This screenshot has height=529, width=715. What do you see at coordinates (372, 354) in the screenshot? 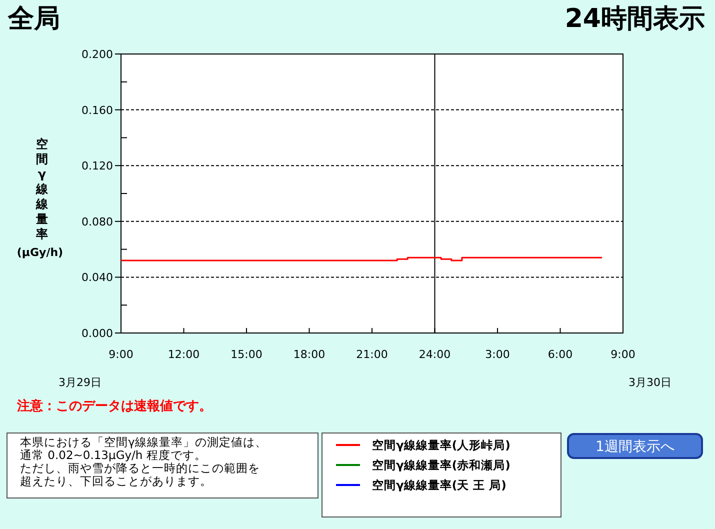
I see `x-tick-label: 21:00` at bounding box center [372, 354].